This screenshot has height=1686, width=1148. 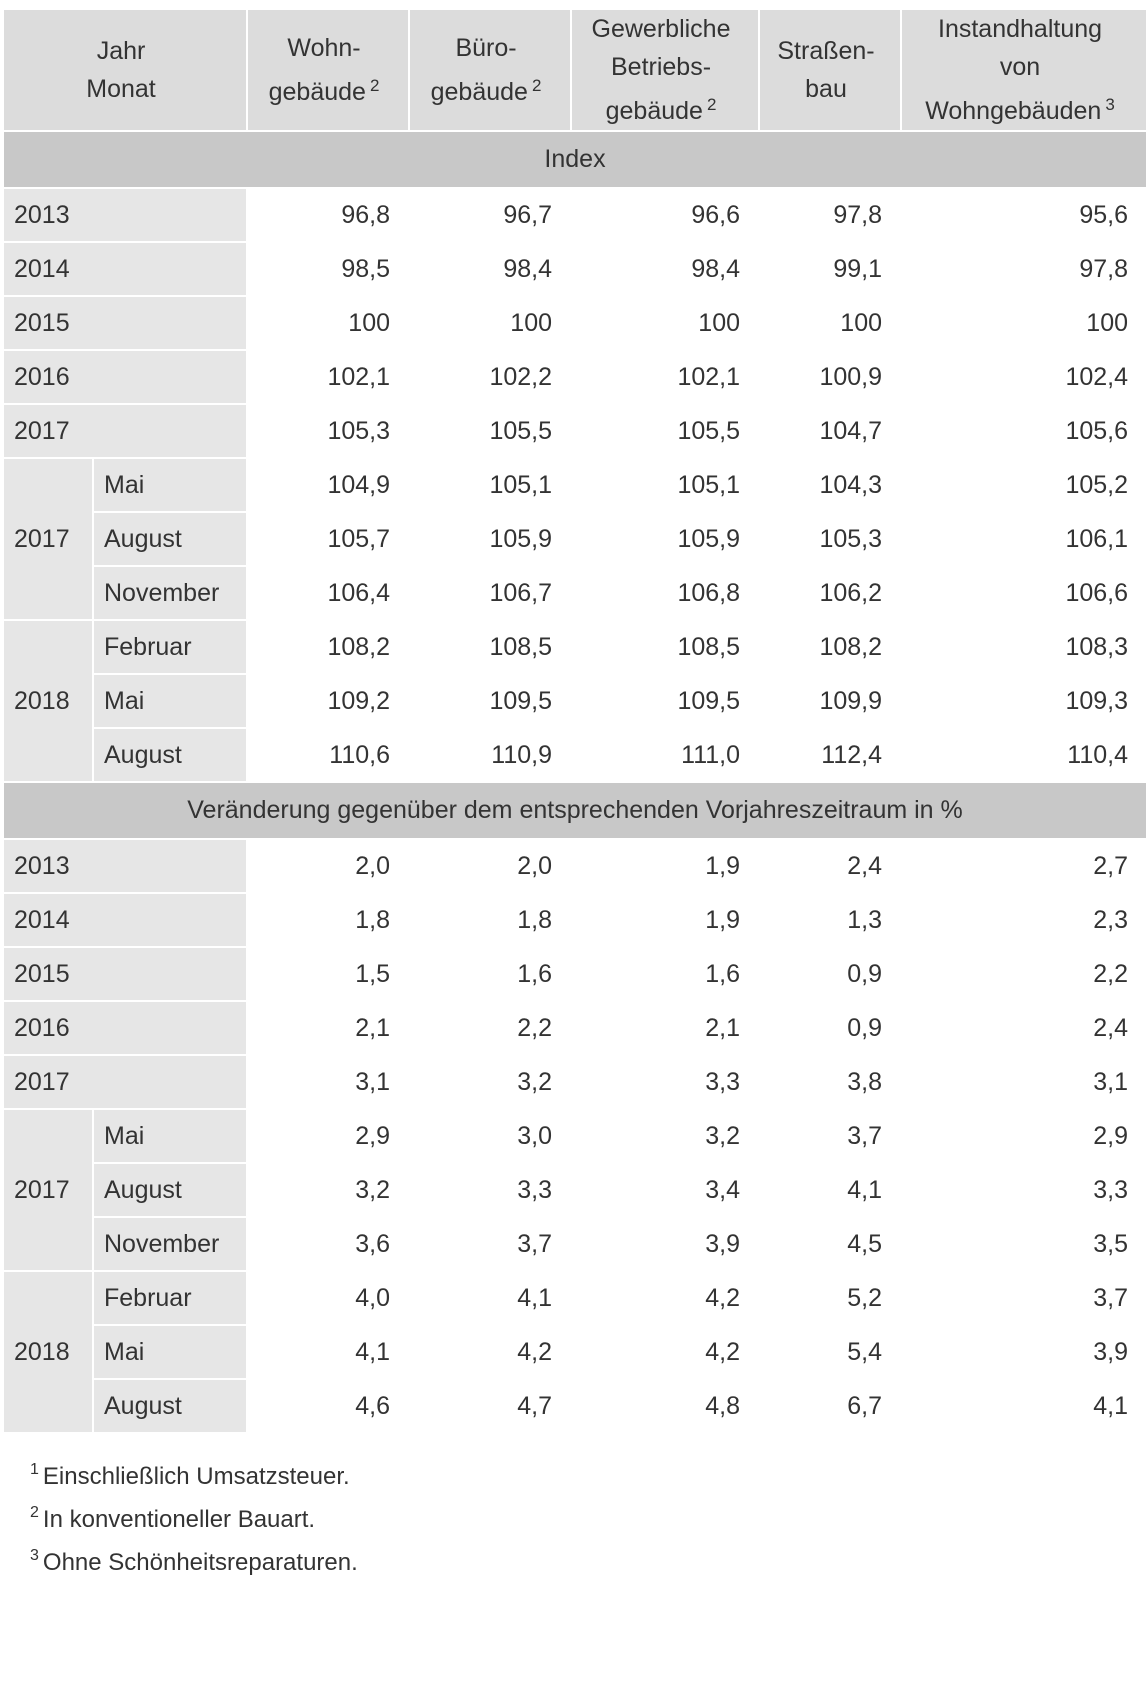 I want to click on table-row: 2017 3,1 3,2 3,3 3,8 3,1, so click(x=574, y=1082).